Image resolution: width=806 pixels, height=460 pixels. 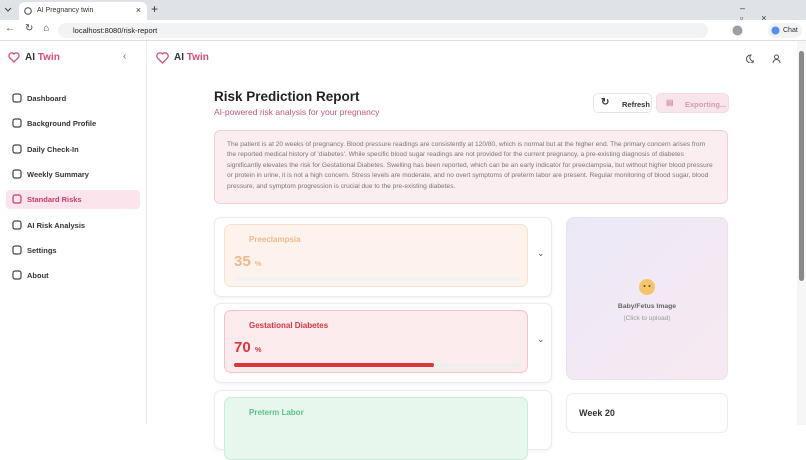 I want to click on scrollbar, so click(x=801, y=233).